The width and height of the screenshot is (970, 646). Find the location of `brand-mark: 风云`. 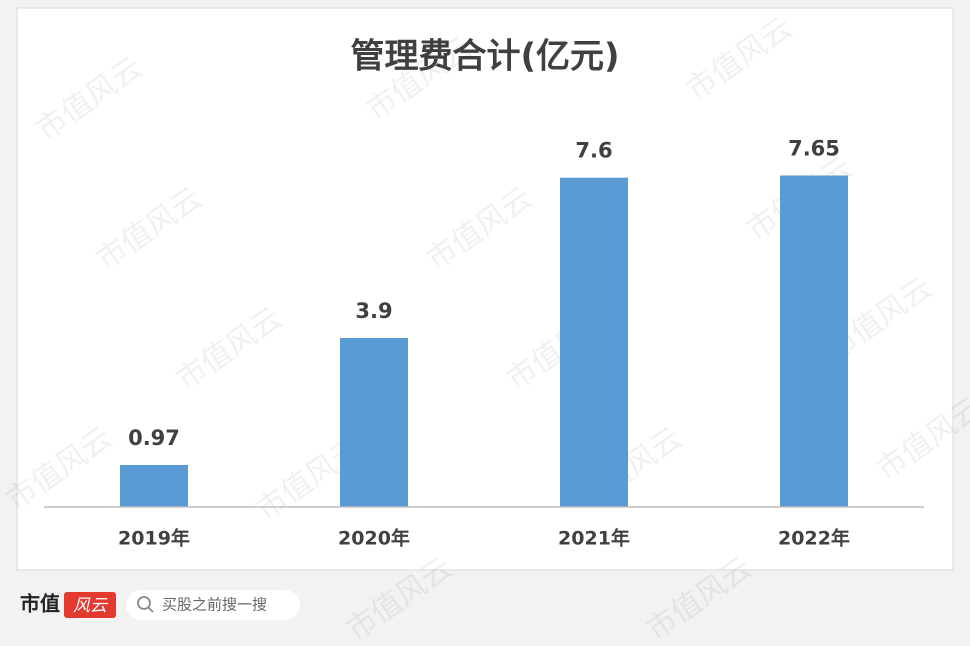

brand-mark: 风云 is located at coordinates (91, 606).